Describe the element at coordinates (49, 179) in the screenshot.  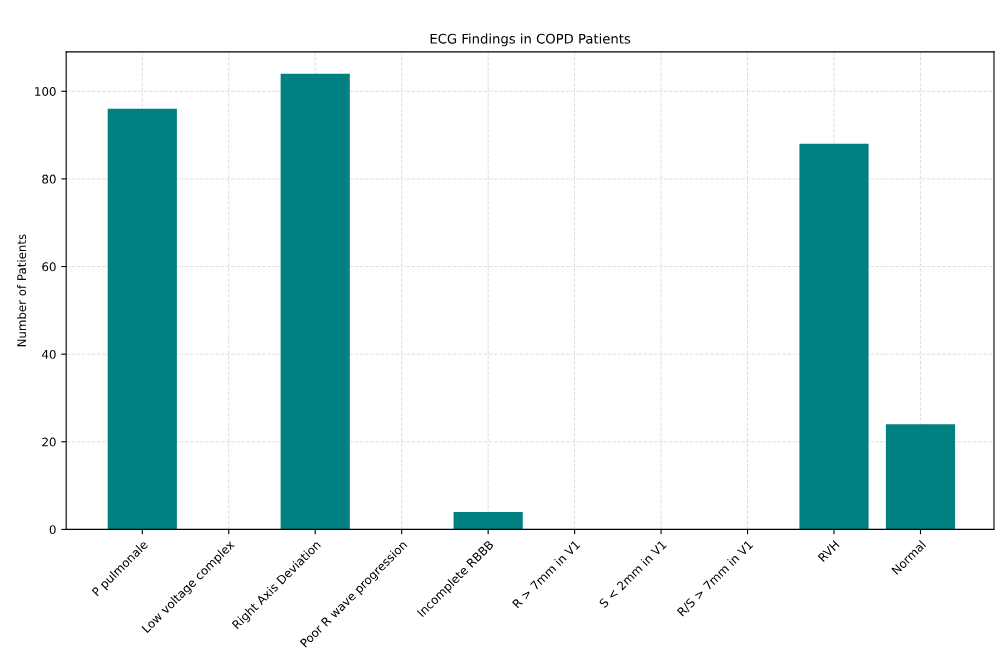
I see `y-tick-label: 80` at that location.